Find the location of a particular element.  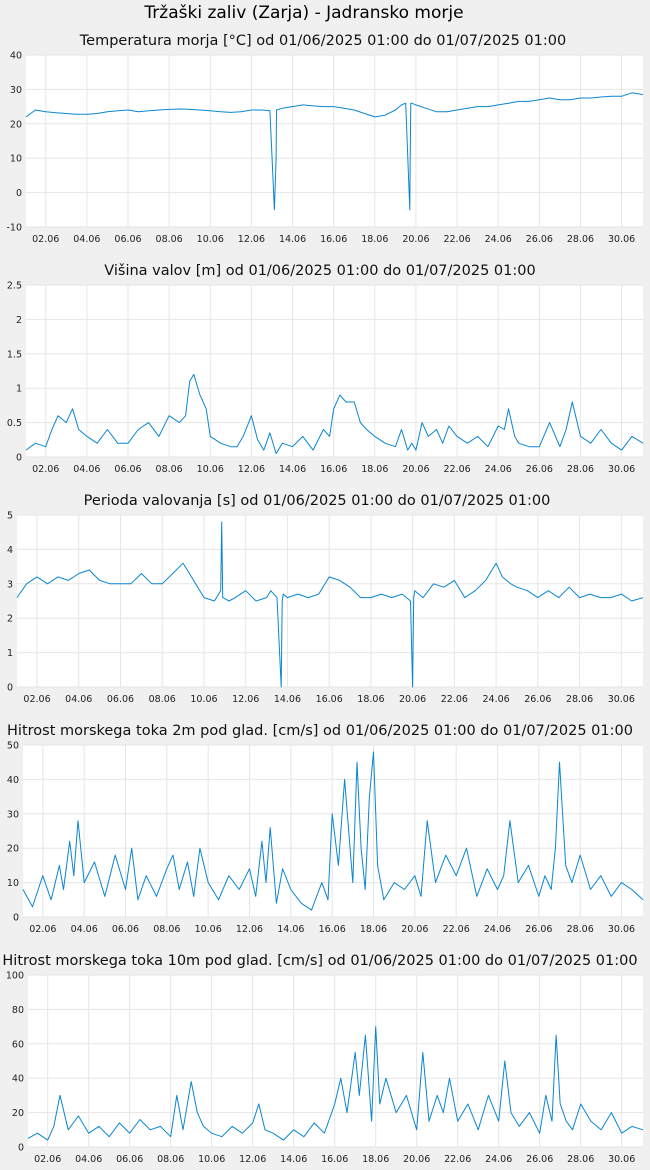

y-tick-label: 2.5 is located at coordinates (14, 286).